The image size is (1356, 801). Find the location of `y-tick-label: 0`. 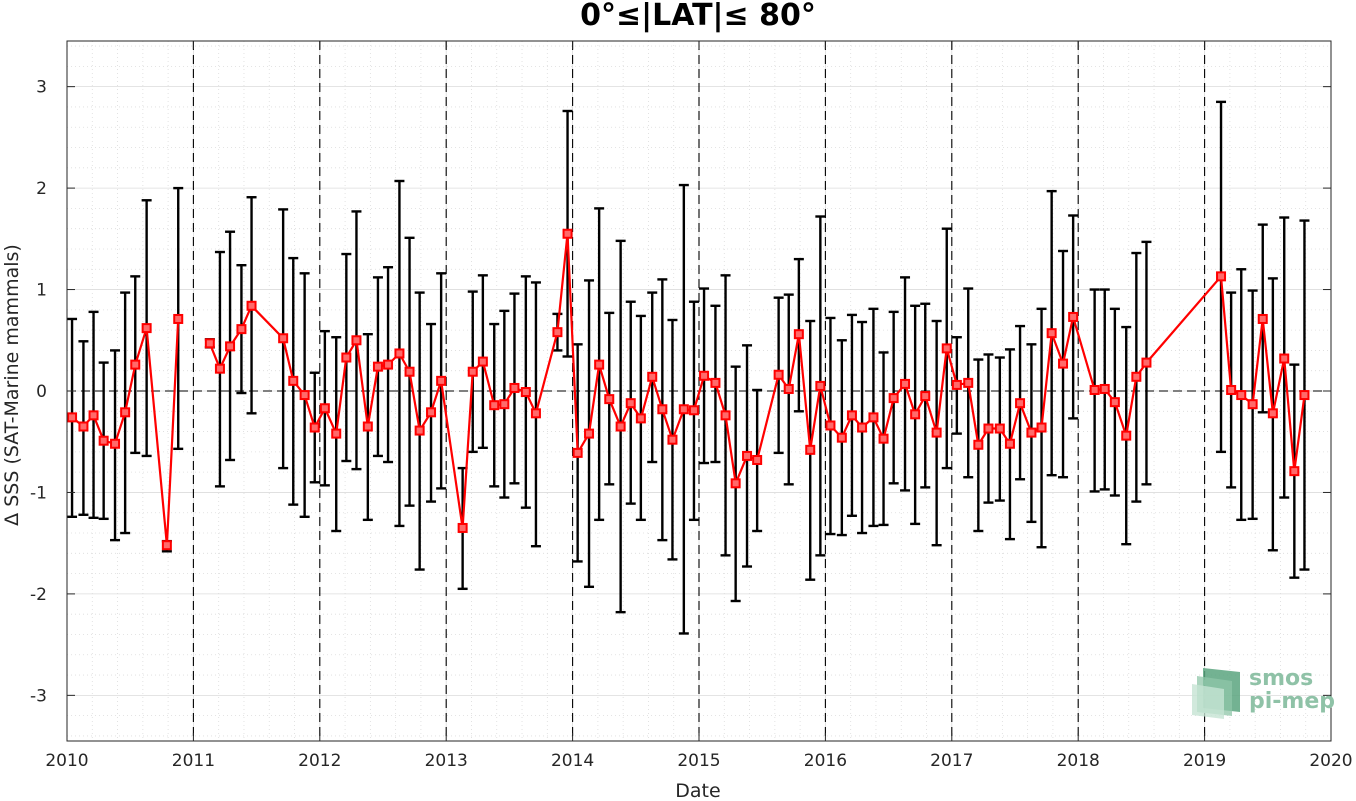

y-tick-label: 0 is located at coordinates (41, 392).